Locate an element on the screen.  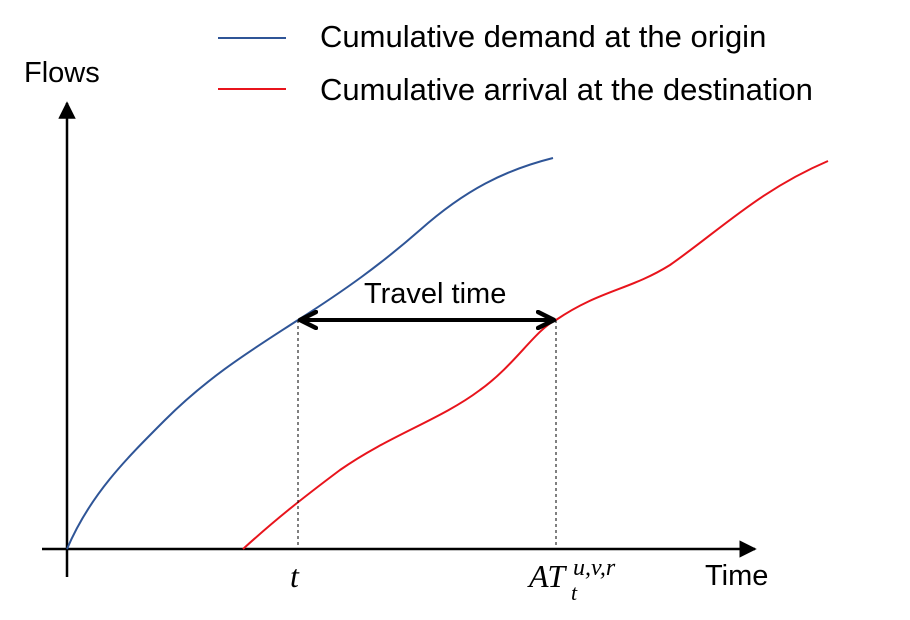
at-superscript-text: u,v,r is located at coordinates (594, 568).